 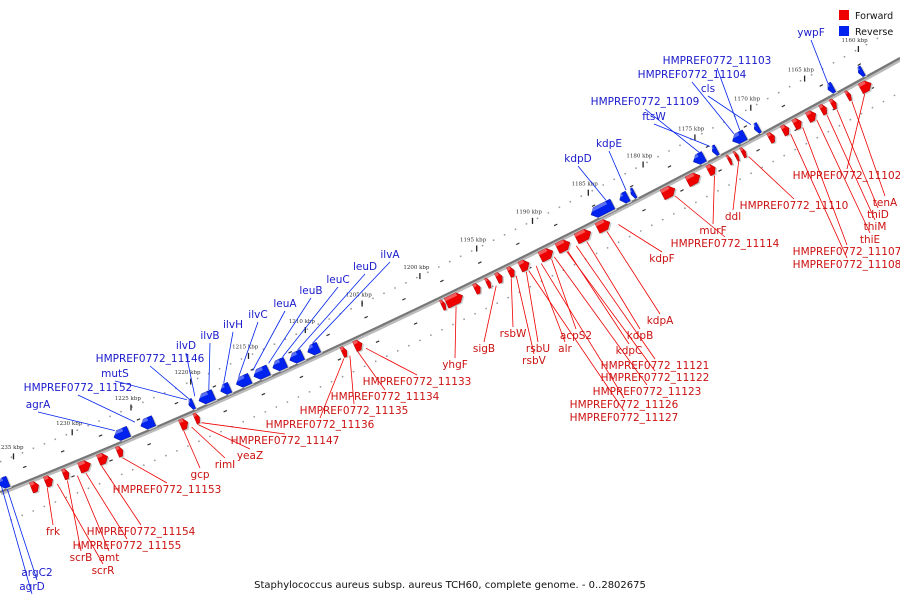 What do you see at coordinates (846, 265) in the screenshot?
I see `gene-label-hmpref0772-11108: HMPREF0772_11108` at bounding box center [846, 265].